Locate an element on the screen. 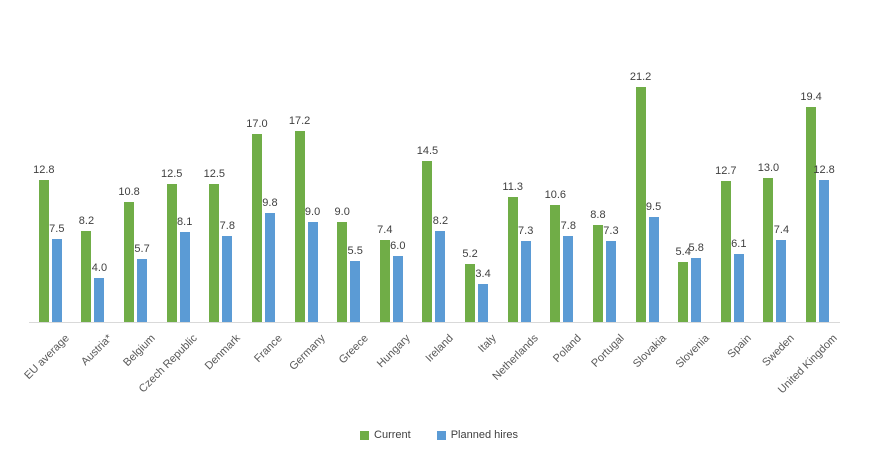 The width and height of the screenshot is (891, 455). bar-planned-hires: 6.1 is located at coordinates (738, 280).